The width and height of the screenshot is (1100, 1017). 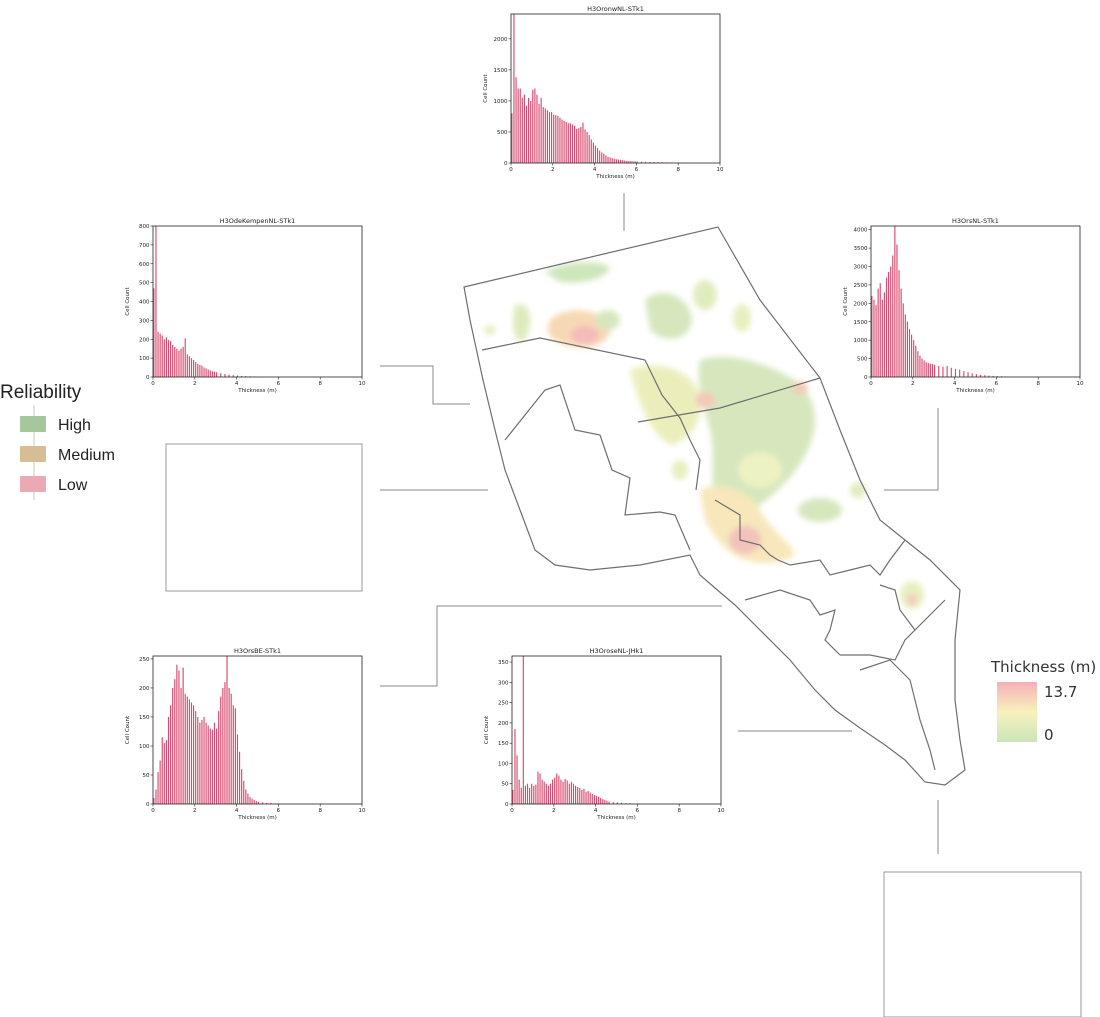 What do you see at coordinates (975, 221) in the screenshot?
I see `h3orsnl-stk1-title: H3OrsNL-STk1` at bounding box center [975, 221].